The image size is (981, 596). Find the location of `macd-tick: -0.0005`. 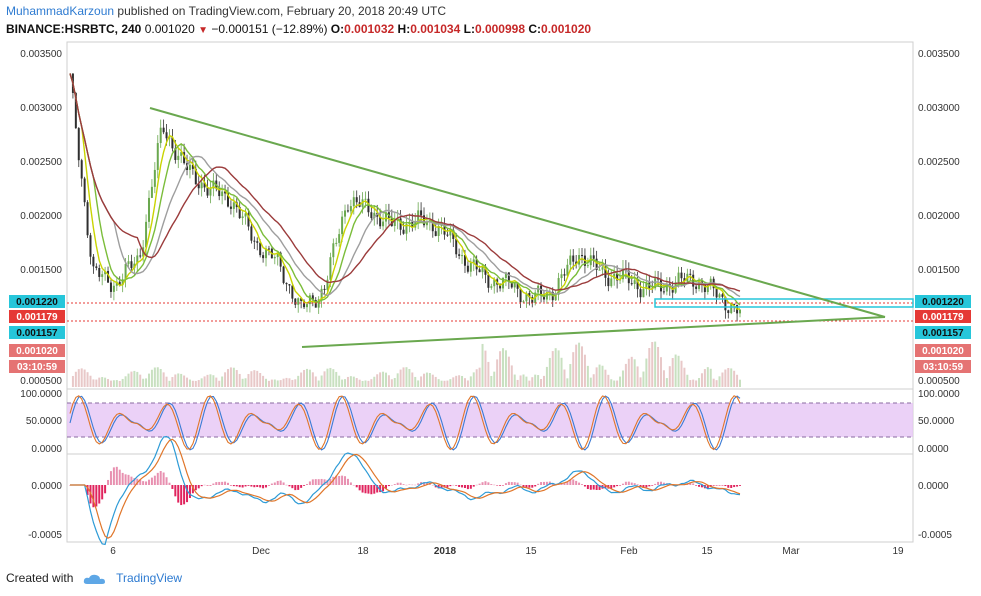

macd-tick: -0.0005 is located at coordinates (45, 535).